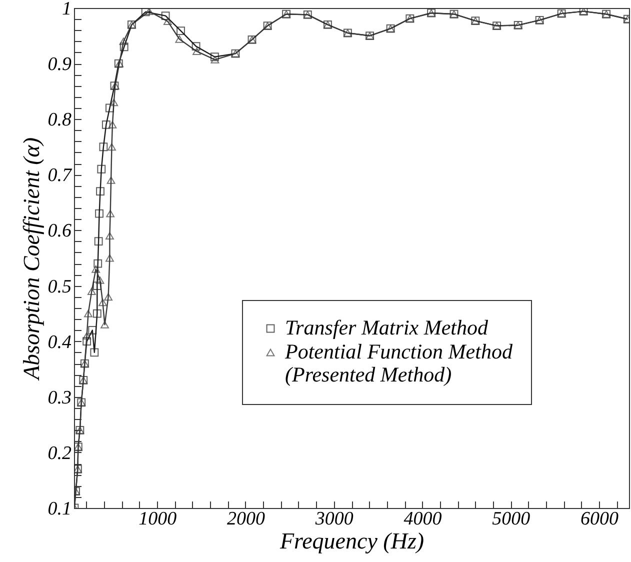 This screenshot has width=631, height=562. I want to click on y-tick-label: 1, so click(67, 10).